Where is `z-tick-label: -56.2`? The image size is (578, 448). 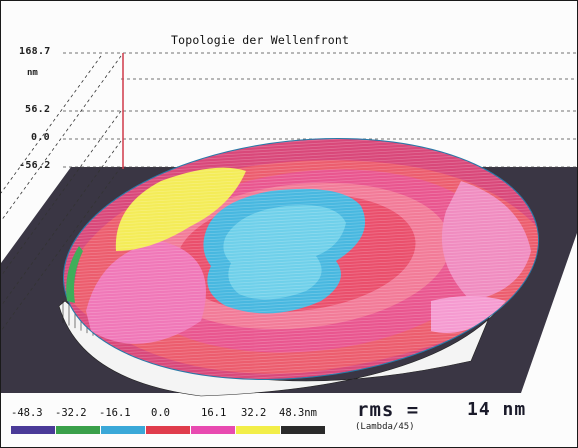
z-tick-label: -56.2 is located at coordinates (35, 165).